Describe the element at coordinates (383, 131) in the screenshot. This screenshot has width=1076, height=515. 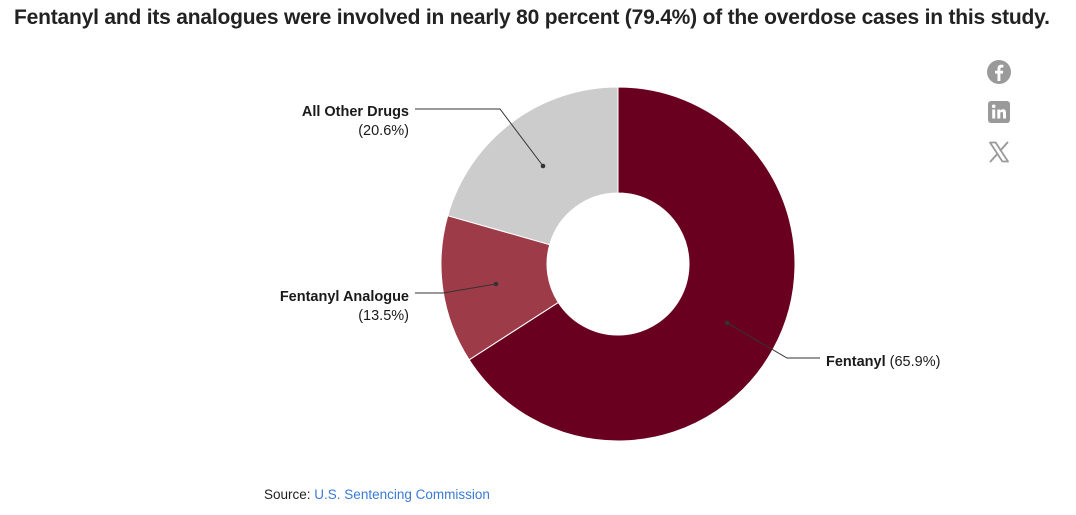
I see `data-label-value: (20.6%)` at that location.